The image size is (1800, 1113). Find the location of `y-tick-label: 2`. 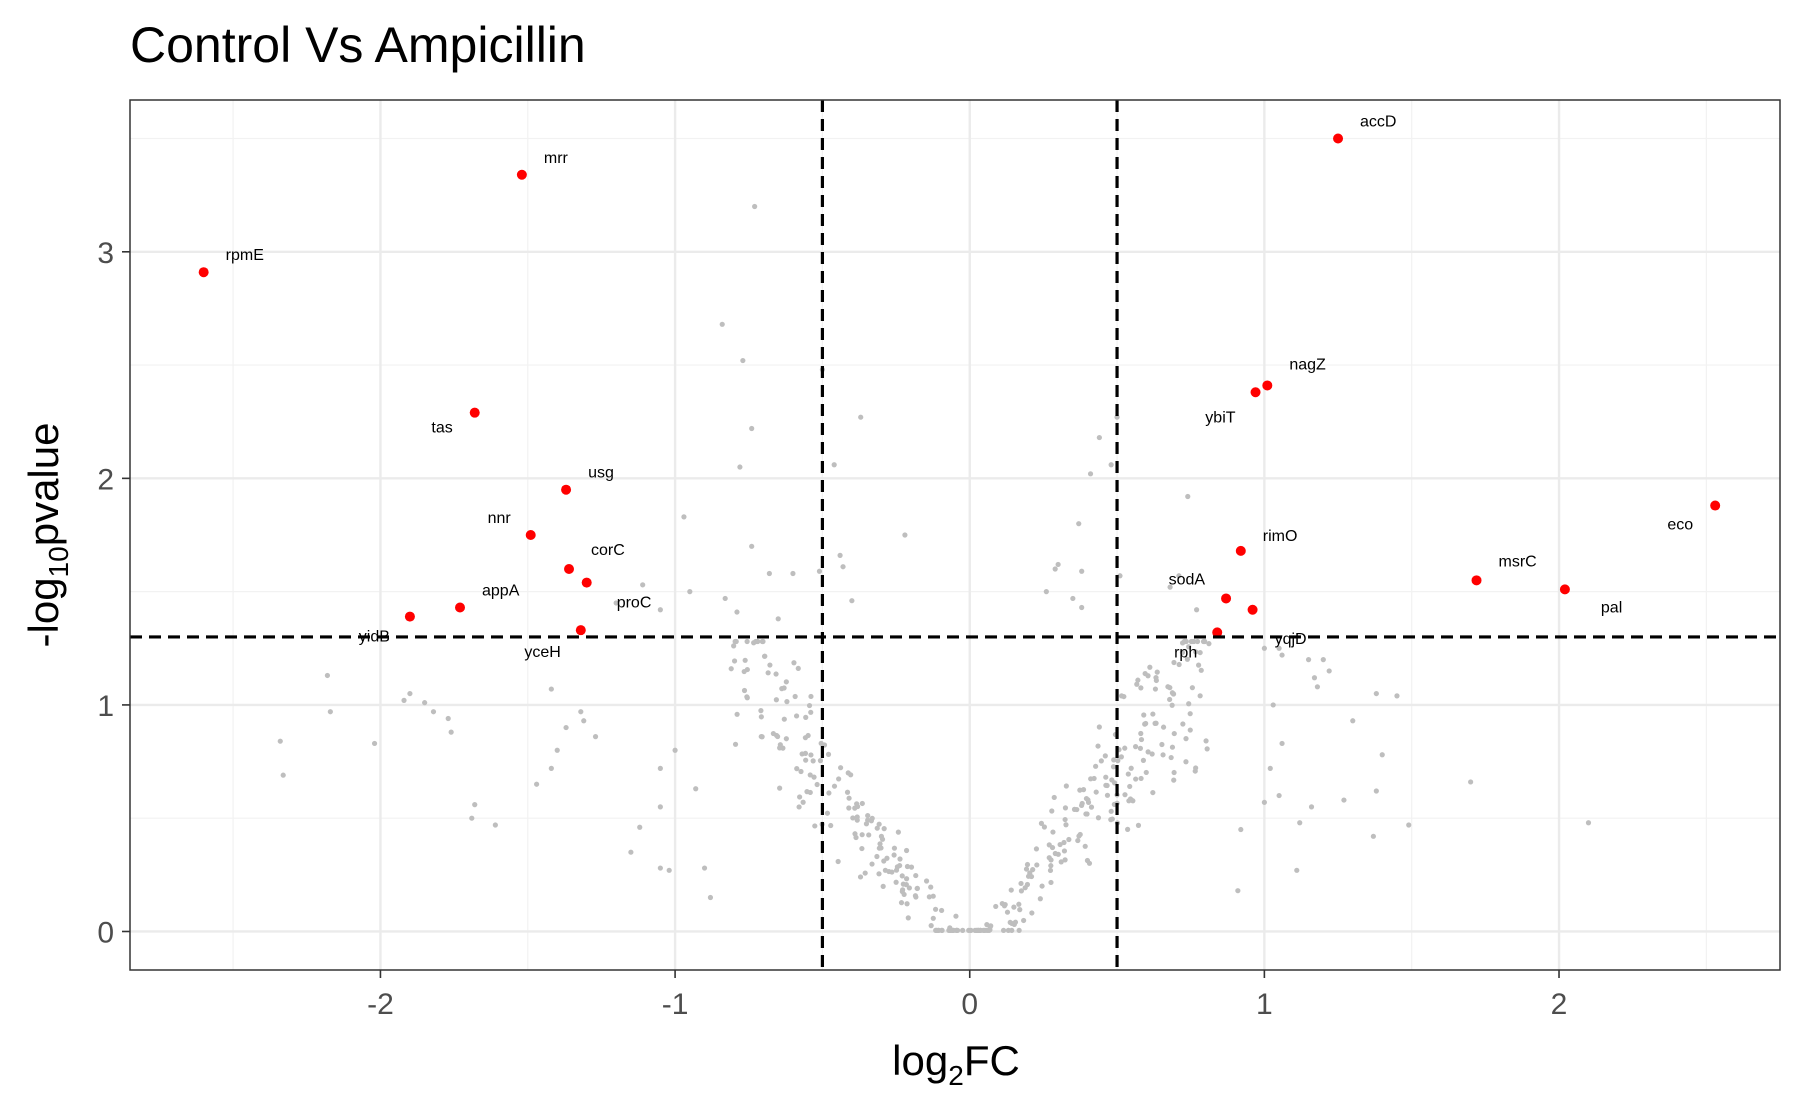

y-tick-label: 2 is located at coordinates (105, 479).